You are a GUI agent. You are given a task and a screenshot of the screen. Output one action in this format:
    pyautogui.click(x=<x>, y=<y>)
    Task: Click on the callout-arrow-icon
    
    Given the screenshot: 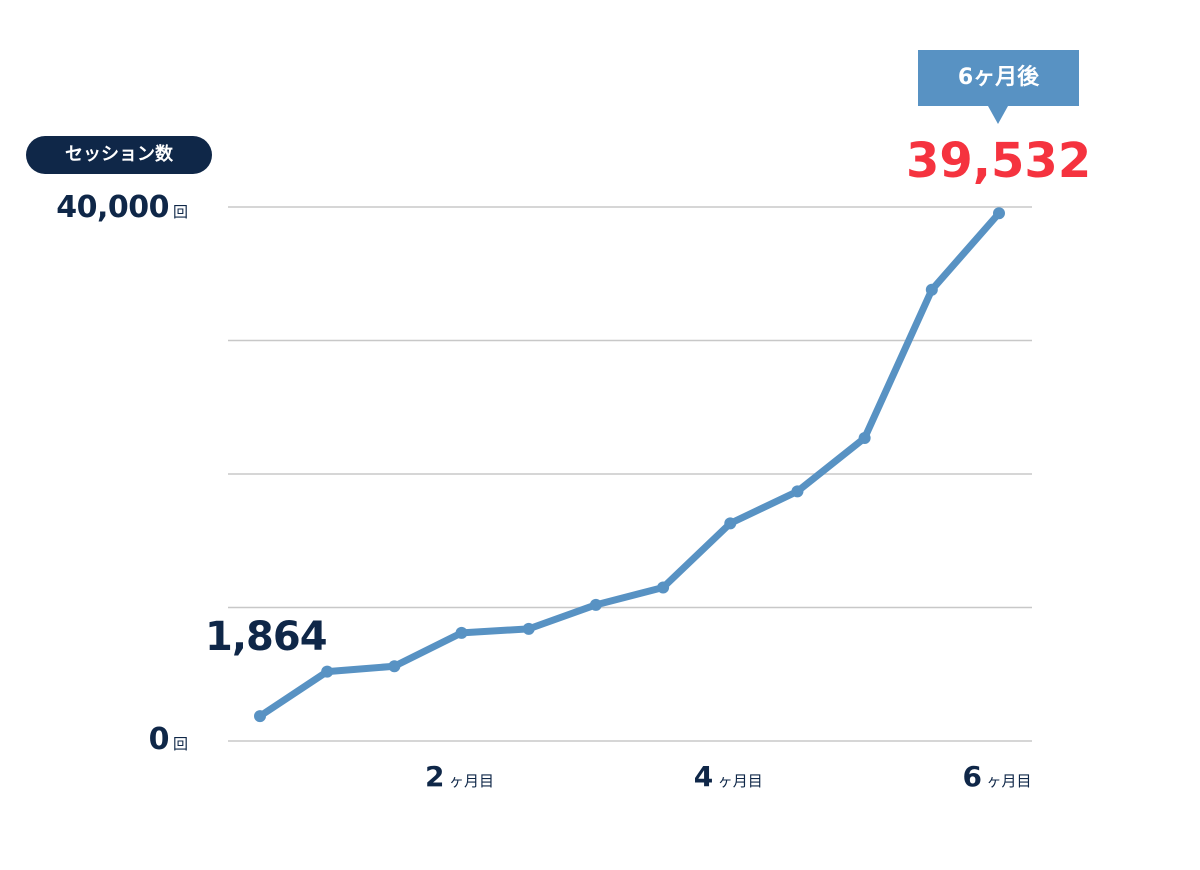 What is the action you would take?
    pyautogui.click(x=998, y=115)
    